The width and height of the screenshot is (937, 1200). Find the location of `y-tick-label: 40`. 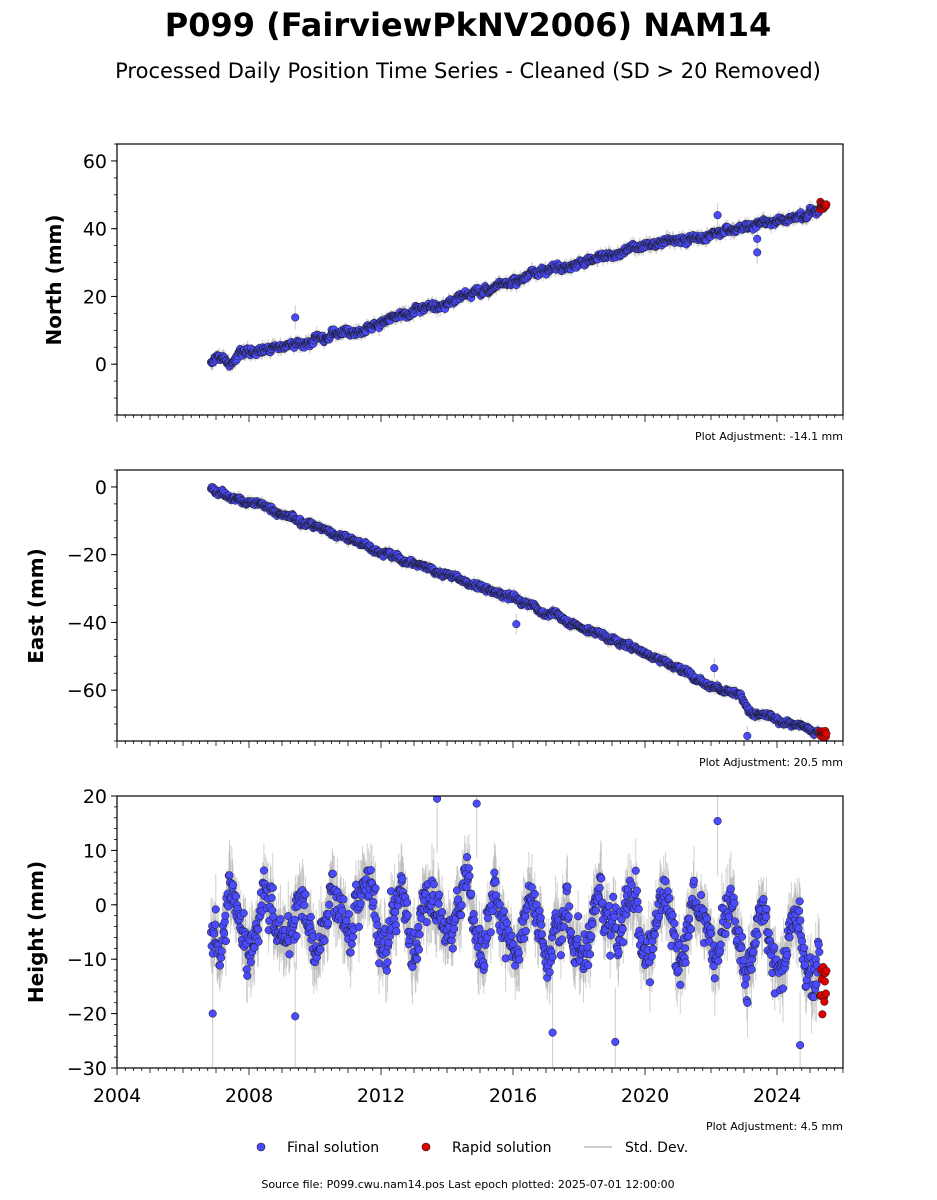

y-tick-label: 40 is located at coordinates (95, 230).